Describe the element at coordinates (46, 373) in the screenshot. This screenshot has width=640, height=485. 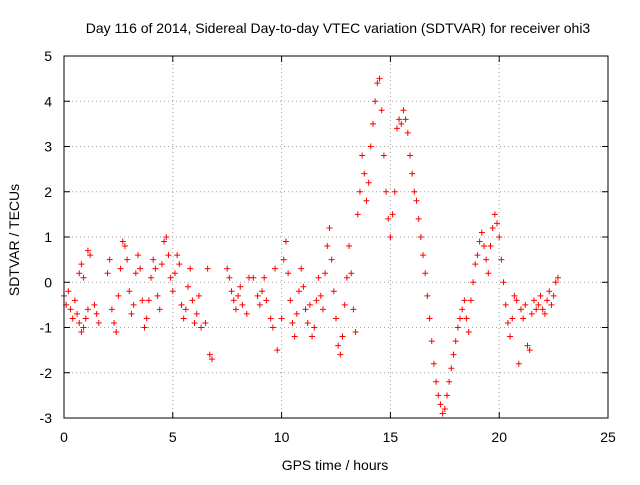
I see `y-tick-label: -2` at that location.